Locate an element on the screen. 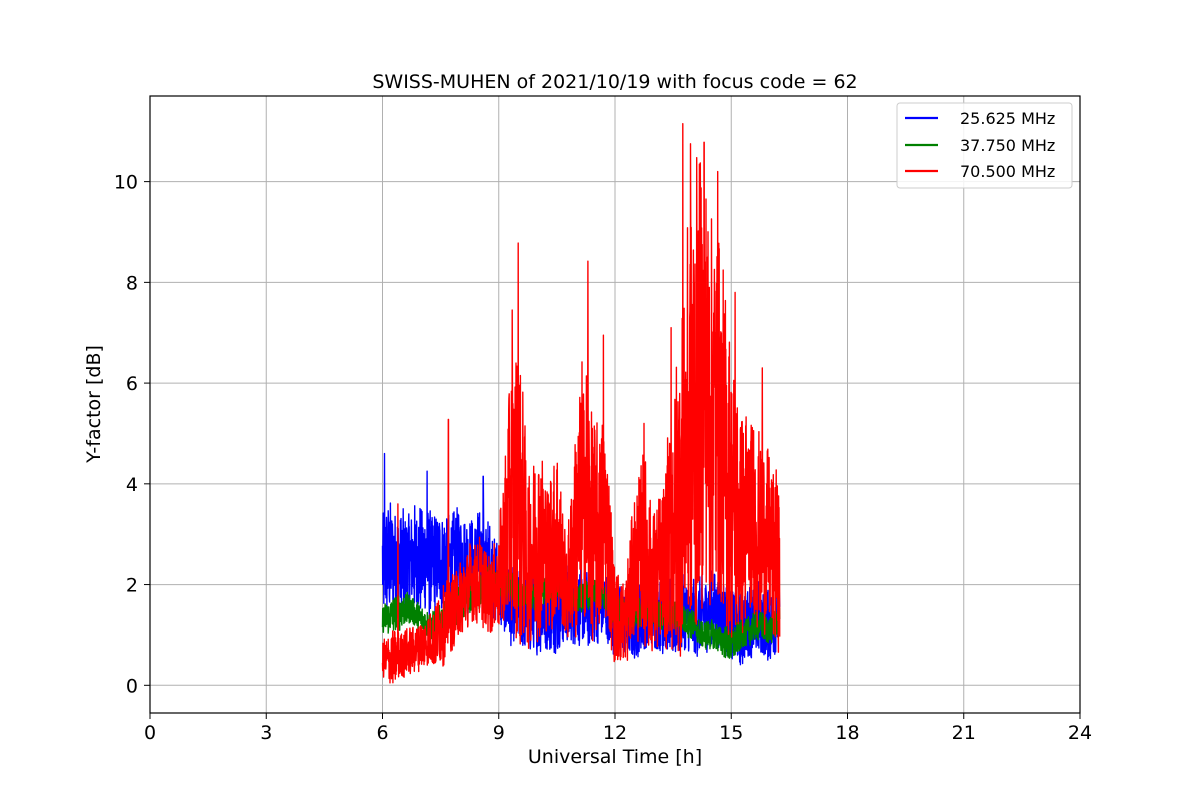  y-axis: 0 2 4 6 8 10 is located at coordinates (132, 434).